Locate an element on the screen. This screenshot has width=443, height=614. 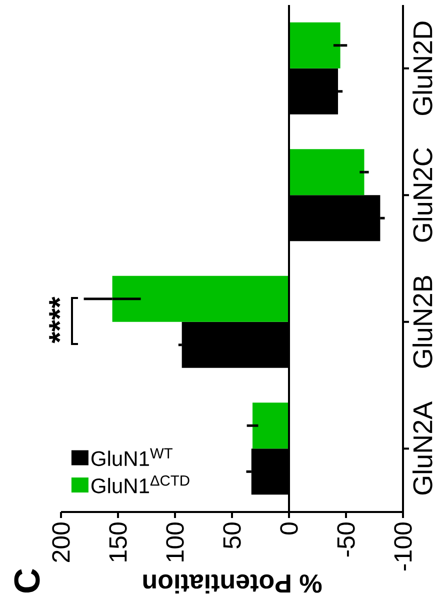
legend-label: GluN1$^{WT}$ is located at coordinates (132, 457).